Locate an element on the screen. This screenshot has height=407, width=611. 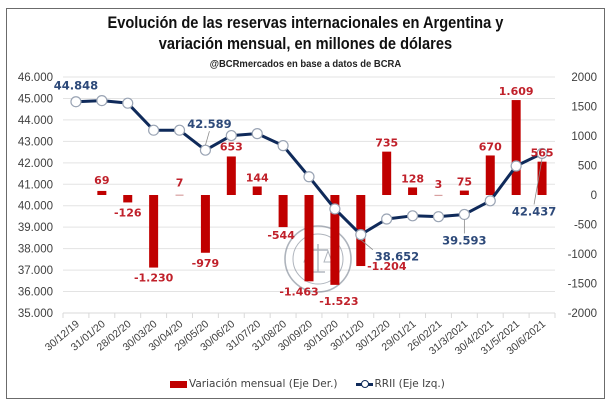
line-data-label: 38.652 is located at coordinates (397, 257).